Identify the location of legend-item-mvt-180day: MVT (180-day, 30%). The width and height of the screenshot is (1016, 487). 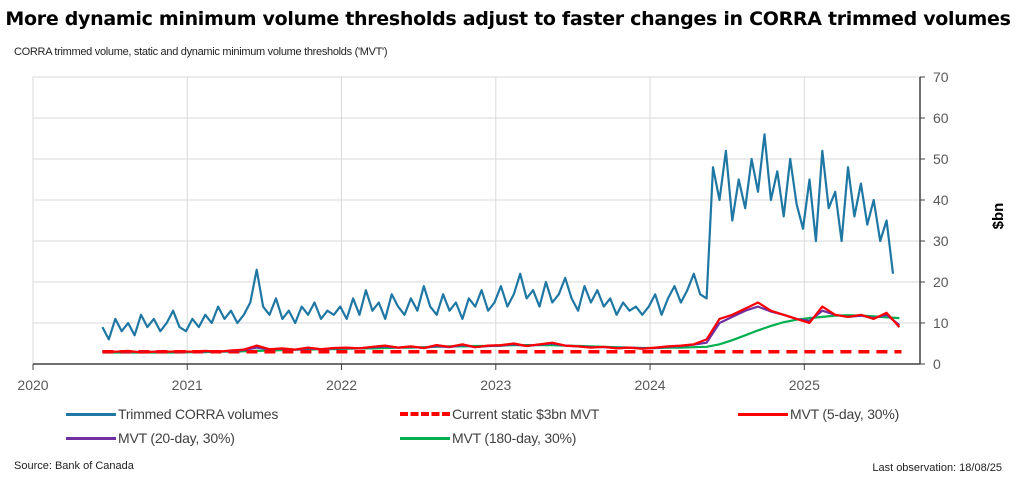
(488, 438).